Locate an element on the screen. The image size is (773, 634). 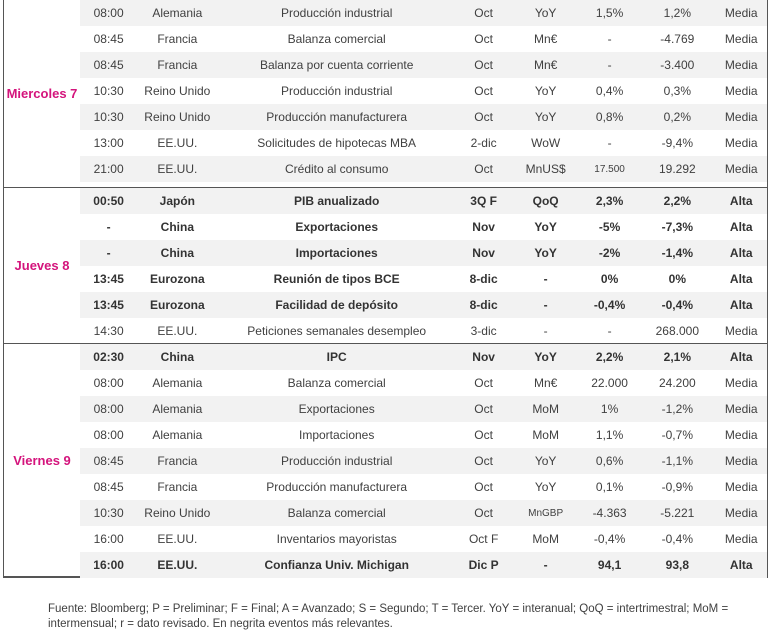
table-row: - China Exportaciones Nov YoY -5% -7,3% Alta is located at coordinates (423, 227).